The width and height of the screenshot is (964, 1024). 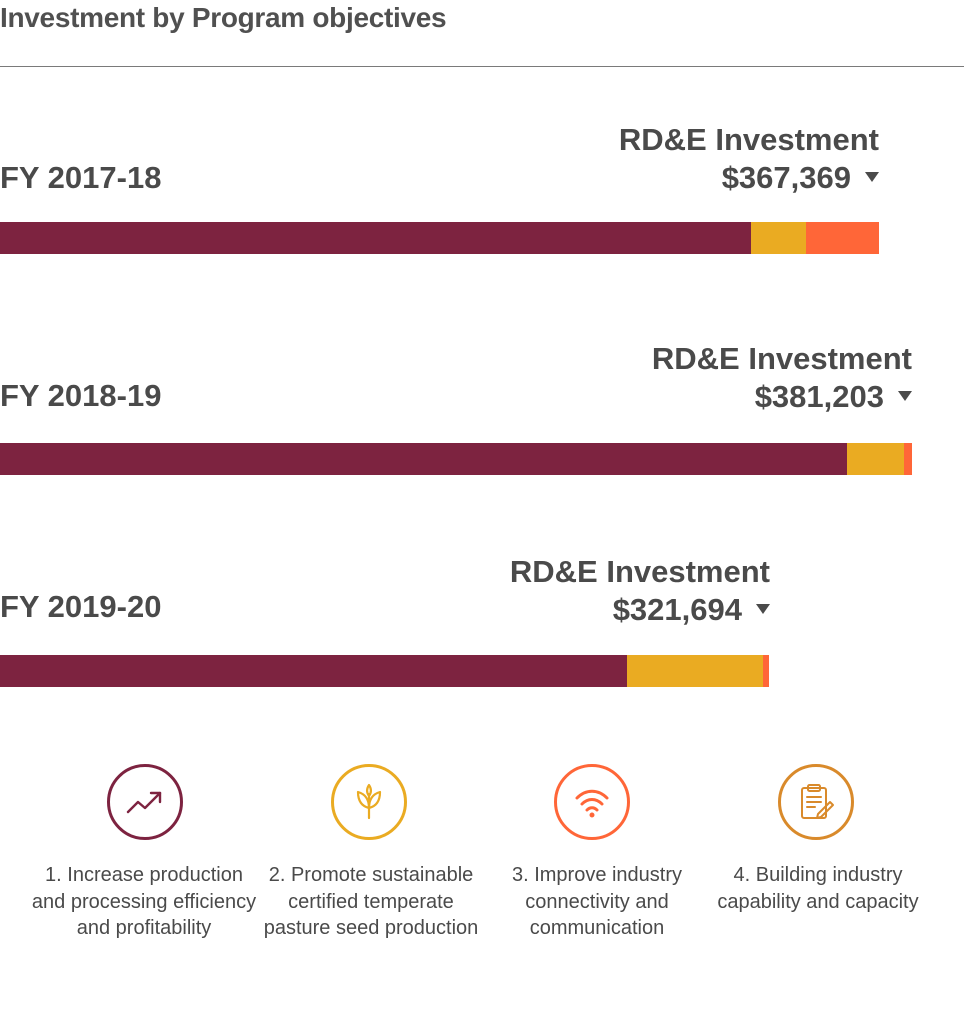 I want to click on investment-total-block: RD&E Investment $321,694, so click(x=570, y=591).